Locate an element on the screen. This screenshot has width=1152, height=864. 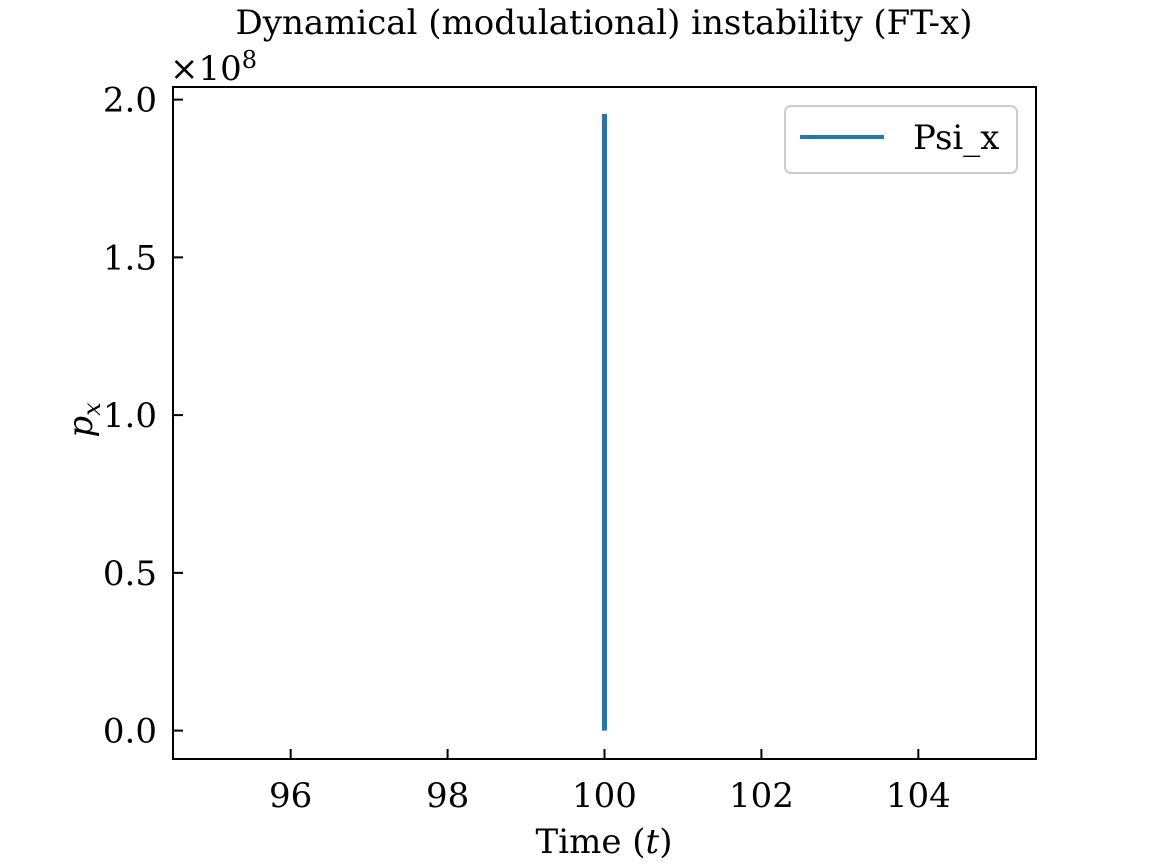
x-tick-label: 102 is located at coordinates (761, 796).